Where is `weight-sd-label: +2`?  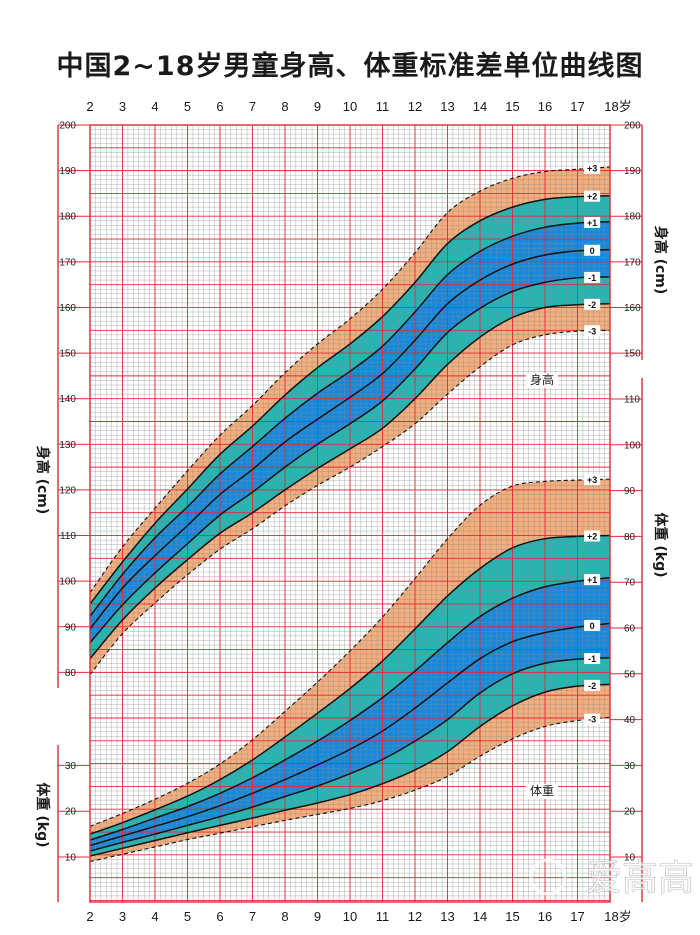
weight-sd-label: +2 is located at coordinates (592, 536).